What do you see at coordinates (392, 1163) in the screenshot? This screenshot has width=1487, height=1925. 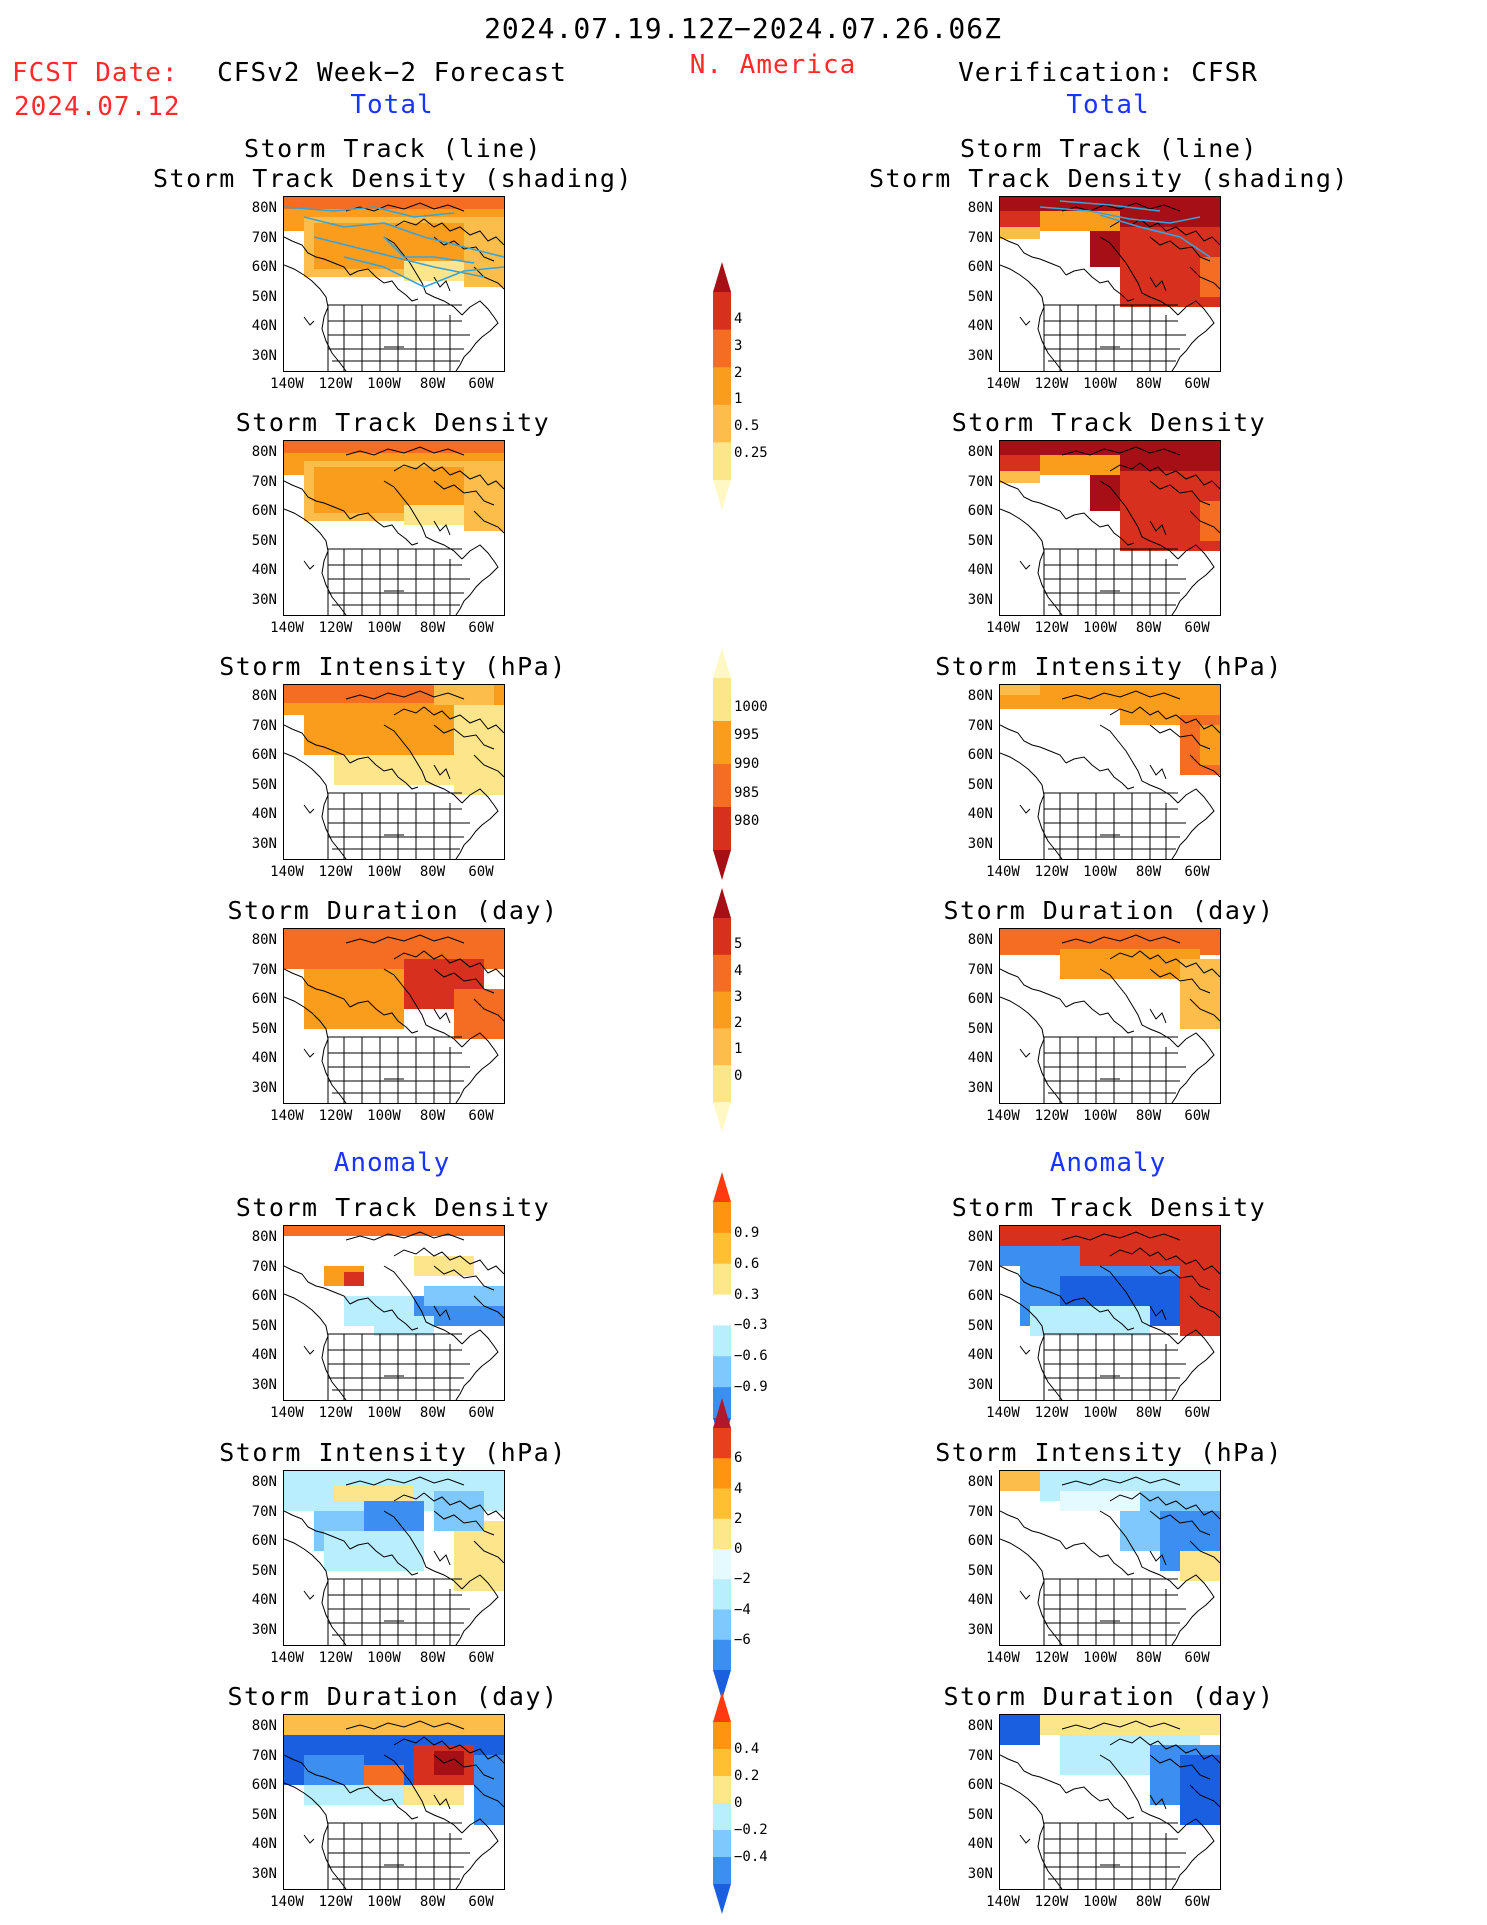 I see `left-anomaly-label: Anomaly` at bounding box center [392, 1163].